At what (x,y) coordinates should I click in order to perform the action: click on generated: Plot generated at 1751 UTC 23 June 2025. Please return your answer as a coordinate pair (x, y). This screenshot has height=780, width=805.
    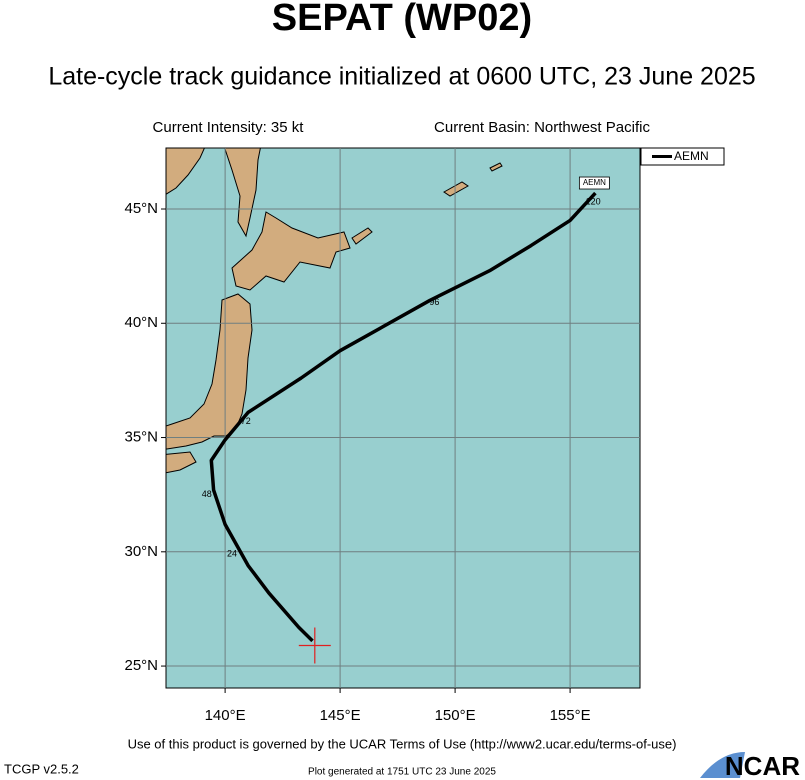
    Looking at the image, I should click on (402, 772).